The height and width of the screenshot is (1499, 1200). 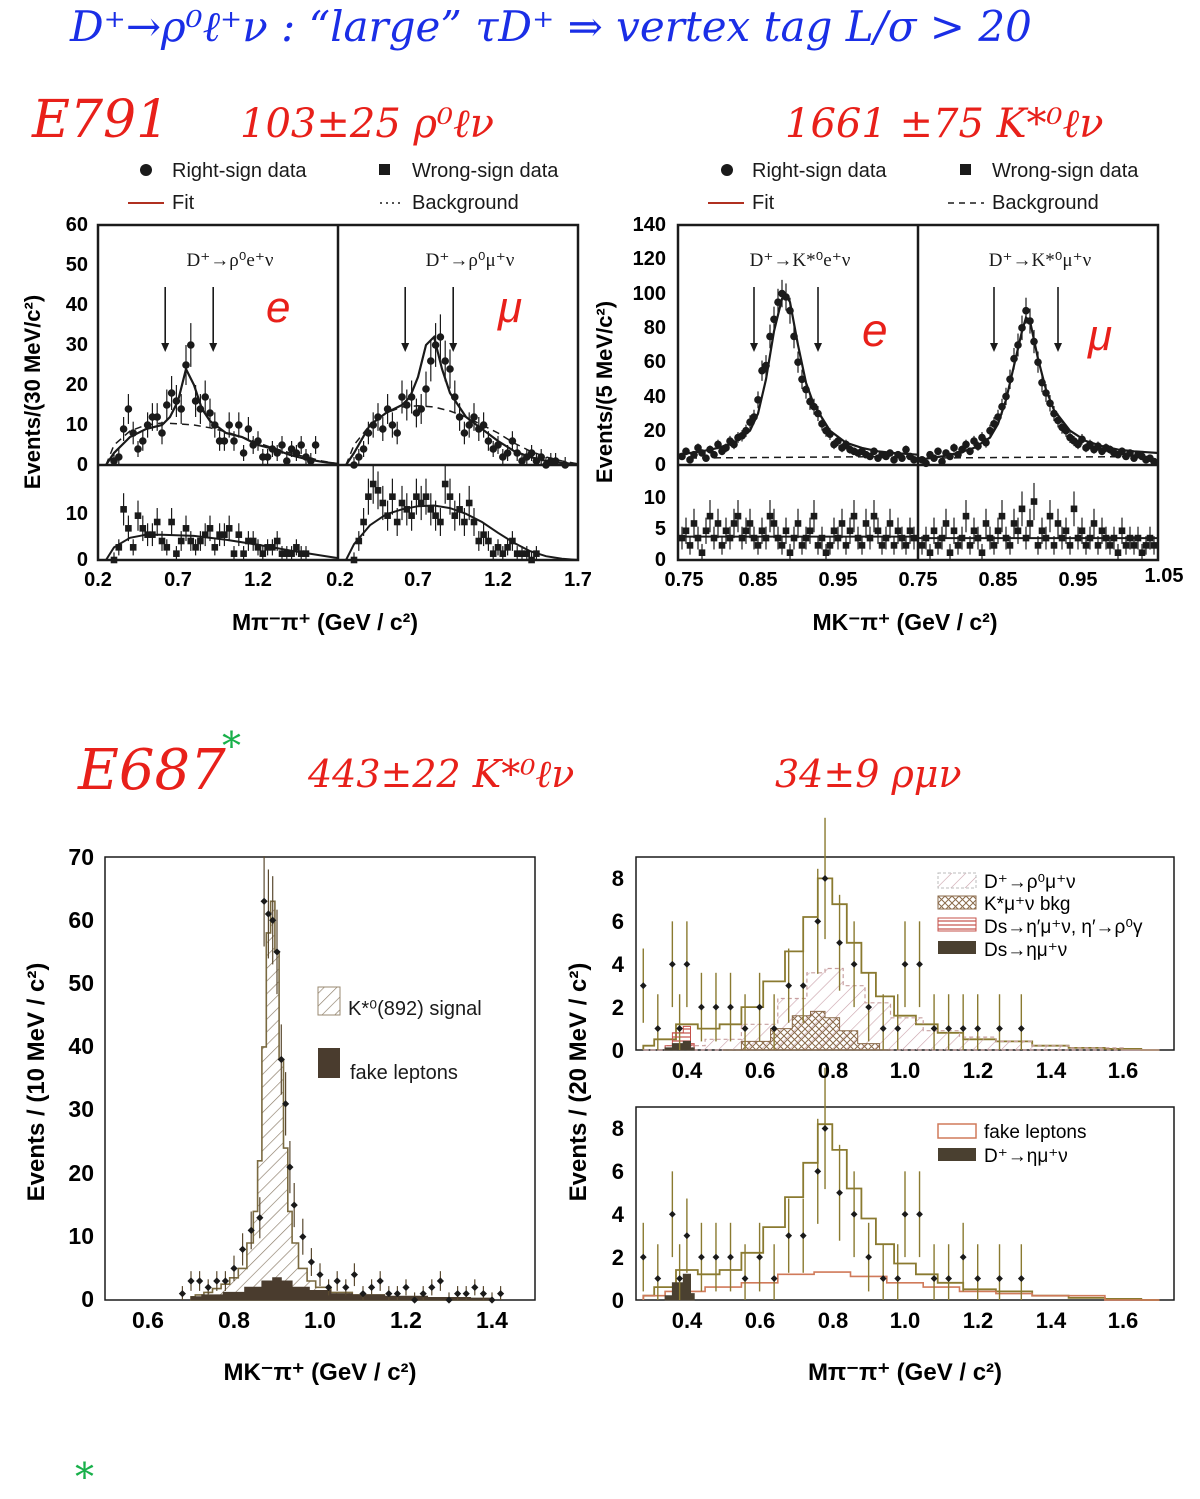 I want to click on x-axis-label: Mπ⁻π⁺ (GeV / c²), so click(x=905, y=1372).